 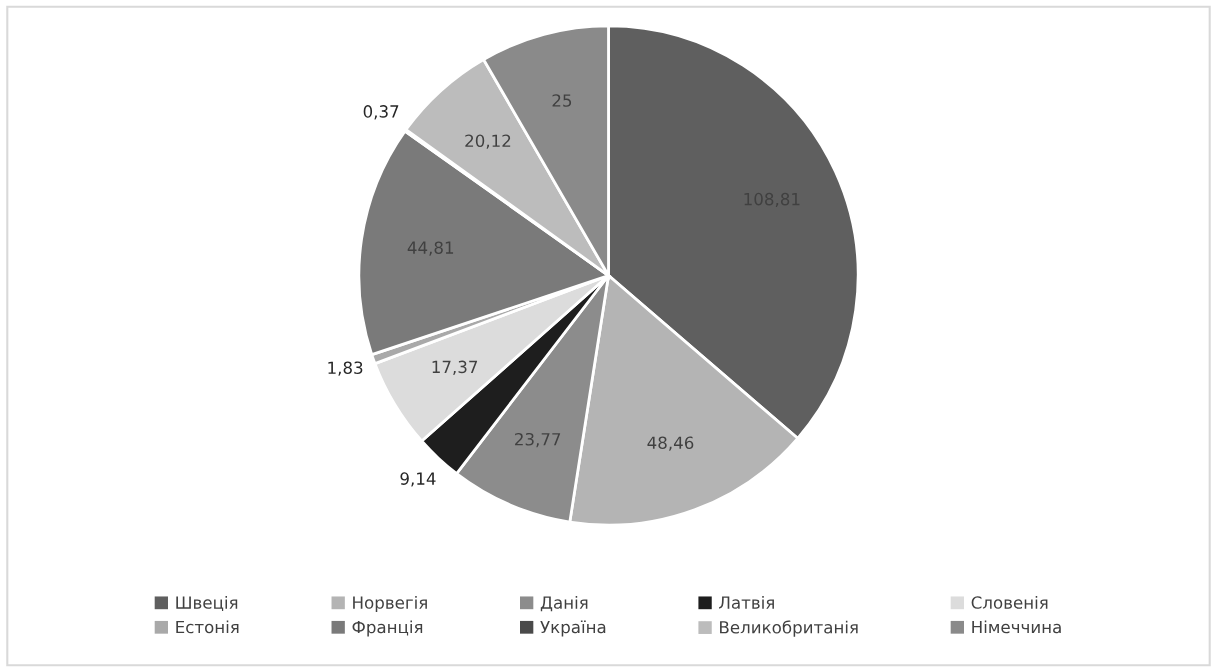 What do you see at coordinates (430, 248) in the screenshot?
I see `data-label: 44,81` at bounding box center [430, 248].